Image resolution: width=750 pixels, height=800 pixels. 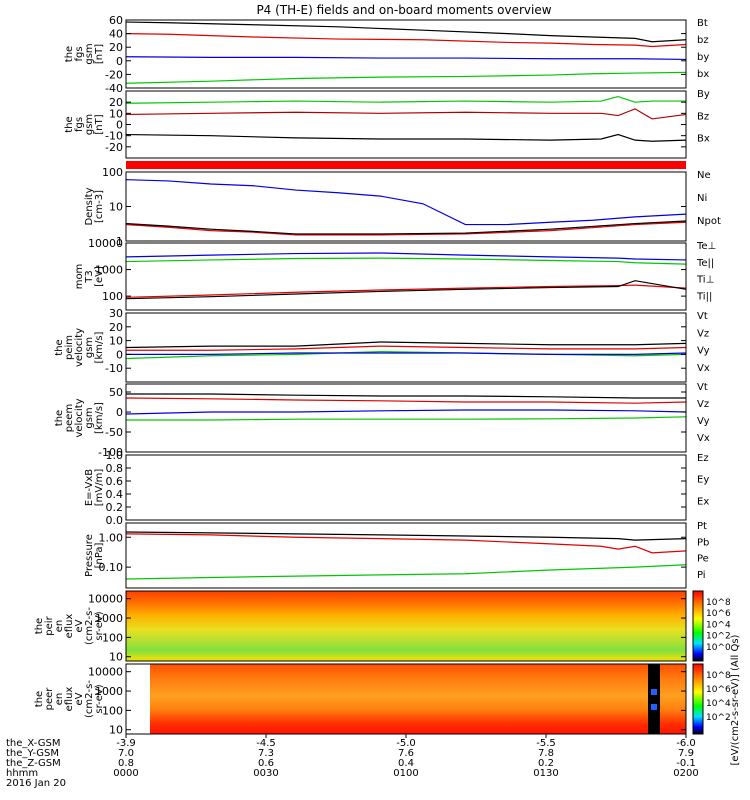 What do you see at coordinates (406, 412) in the screenshot?
I see `series-line-Vx` at bounding box center [406, 412].